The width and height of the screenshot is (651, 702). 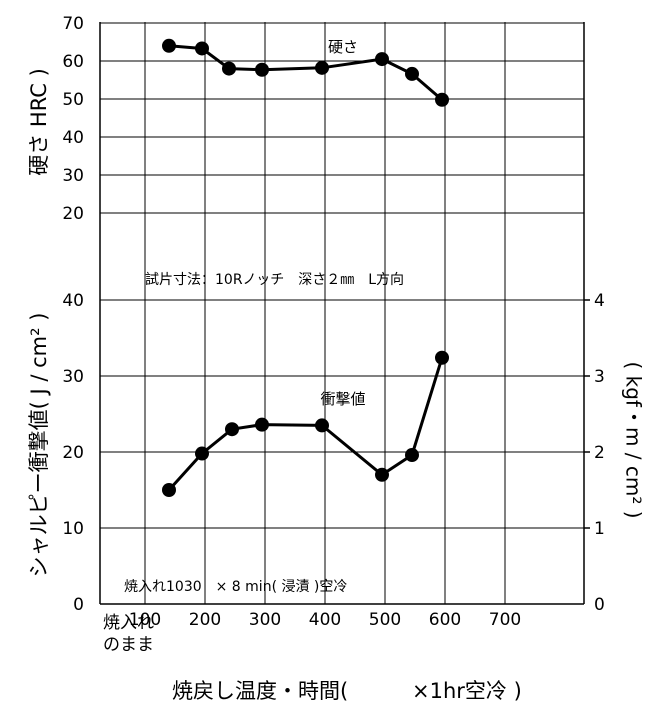 What do you see at coordinates (205, 620) in the screenshot?
I see `x-tick-label-200: 200` at bounding box center [205, 620].